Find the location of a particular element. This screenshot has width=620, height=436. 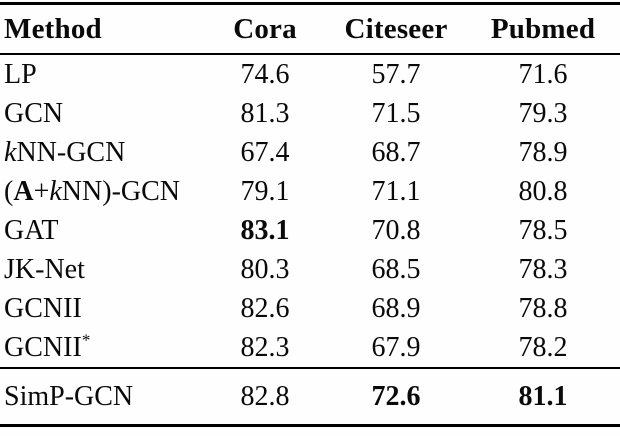

table-row: JK-Net 80.3 68.5 78.3 is located at coordinates (310, 269).